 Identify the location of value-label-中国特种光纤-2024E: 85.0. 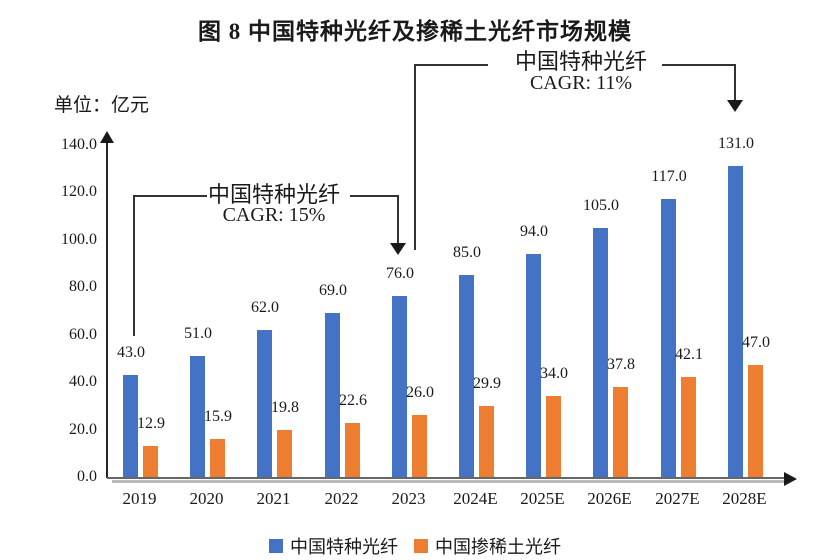
(467, 252).